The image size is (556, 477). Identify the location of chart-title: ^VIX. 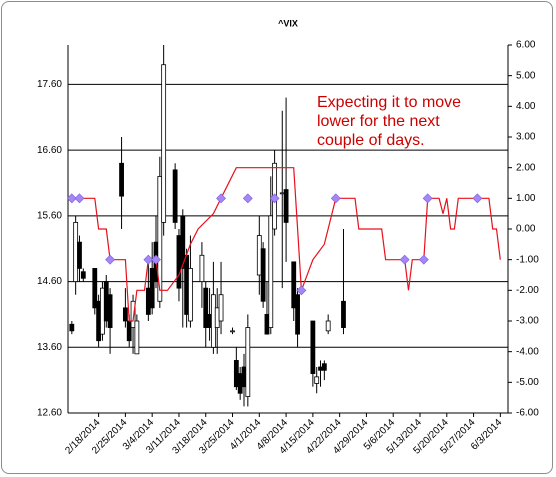
(288, 23).